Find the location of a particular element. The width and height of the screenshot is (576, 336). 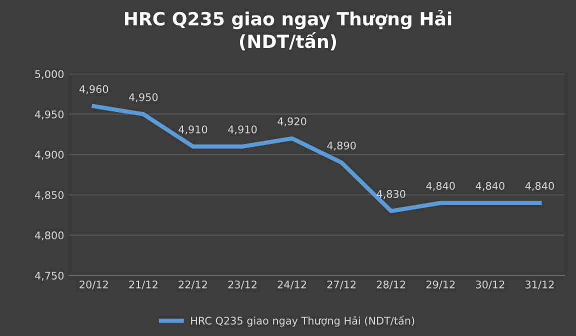

x-tick-label: 24/12 is located at coordinates (292, 285).